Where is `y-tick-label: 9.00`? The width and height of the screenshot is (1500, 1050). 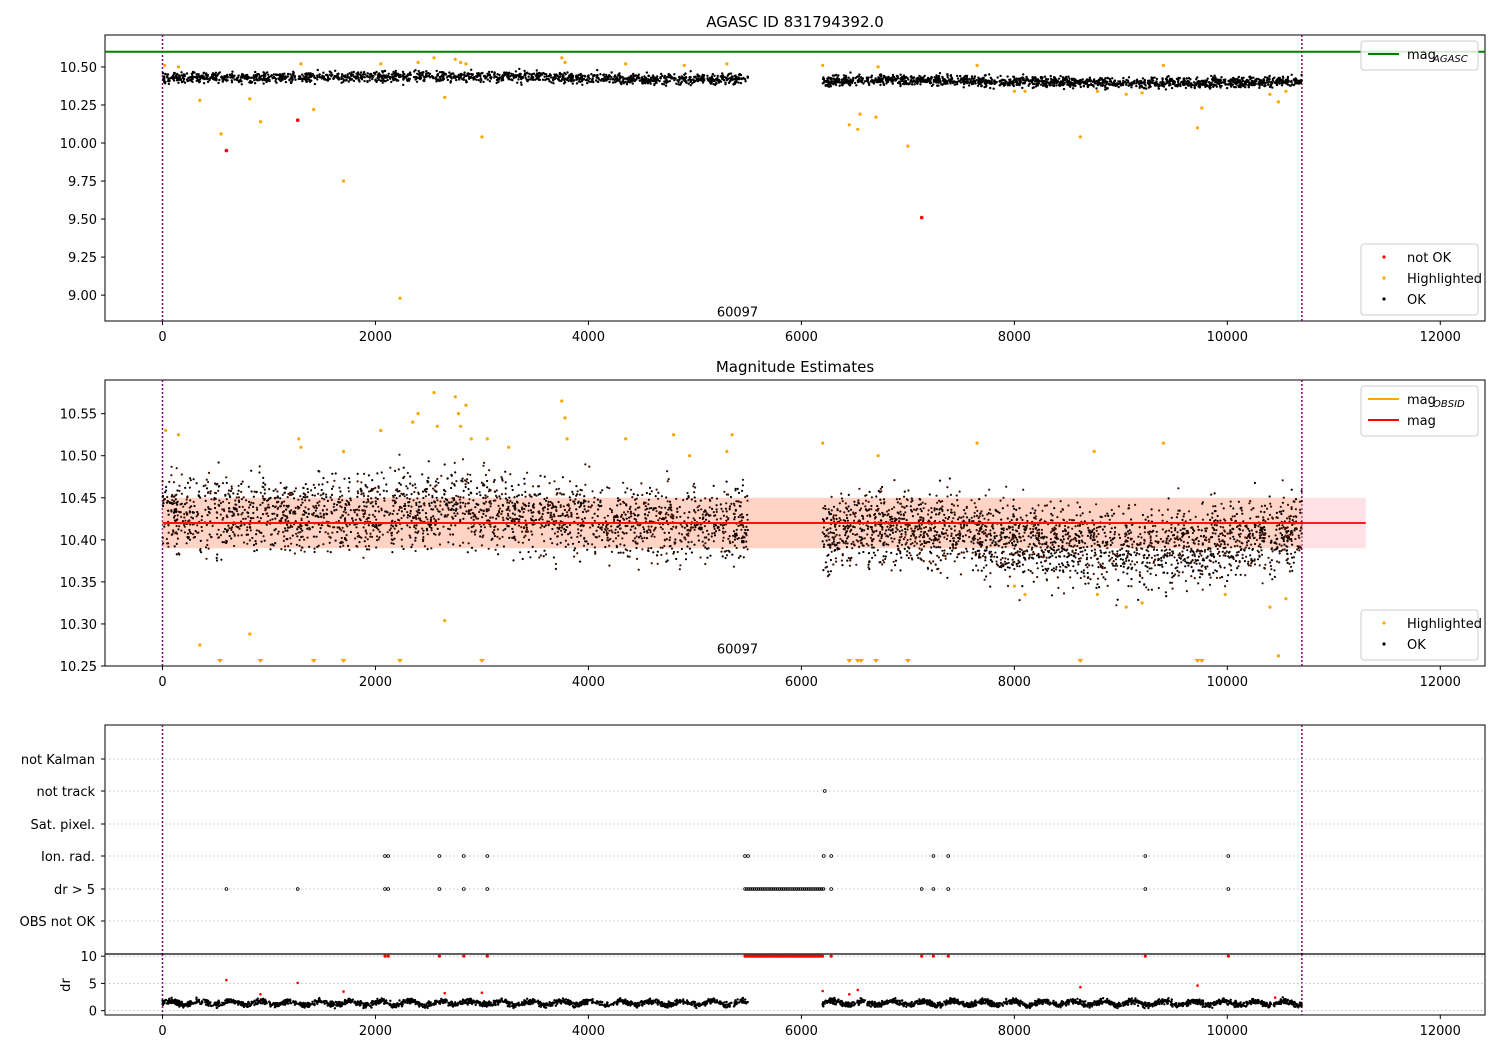
y-tick-label: 9.00 is located at coordinates (82, 296).